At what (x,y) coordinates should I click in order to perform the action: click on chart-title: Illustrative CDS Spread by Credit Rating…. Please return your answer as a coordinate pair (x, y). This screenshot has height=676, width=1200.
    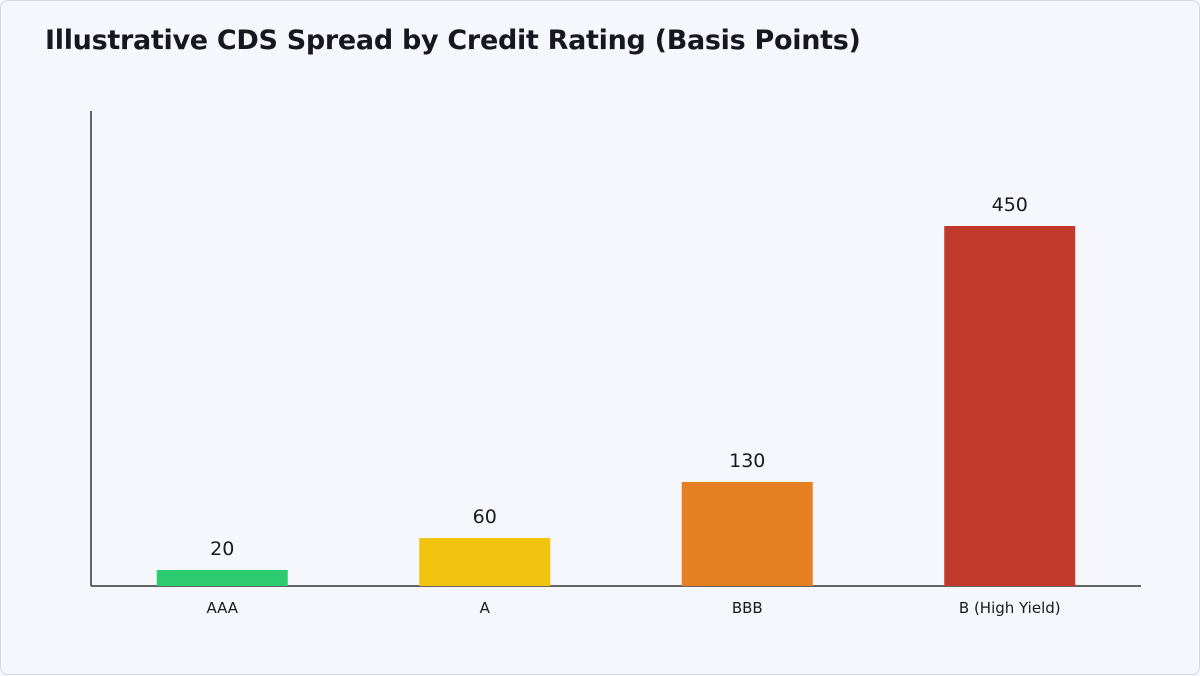
    Looking at the image, I should click on (453, 40).